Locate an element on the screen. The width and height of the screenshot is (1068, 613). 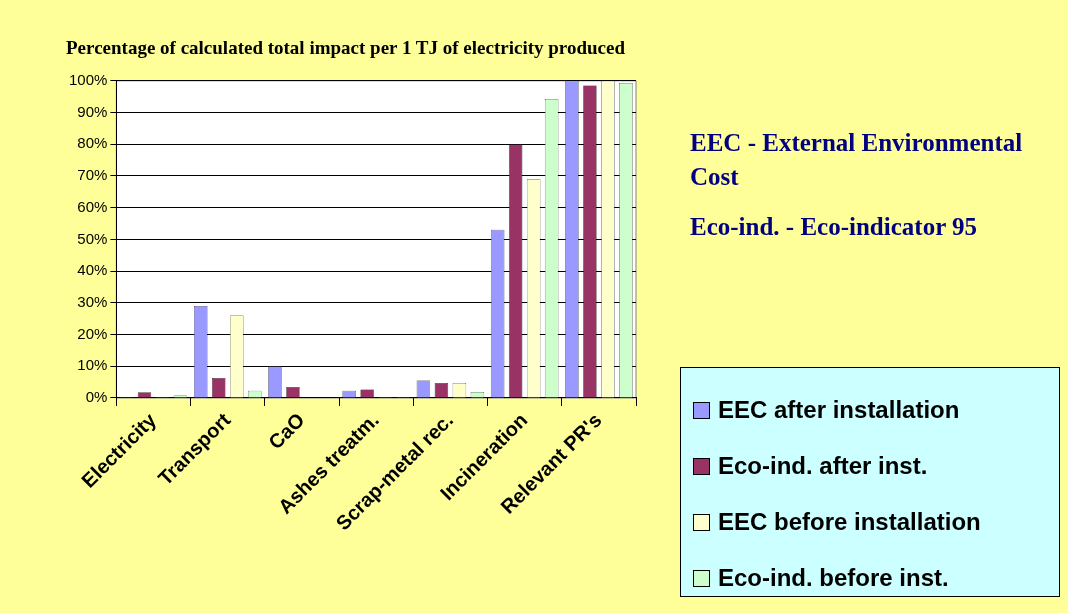
y-tick-label: 60% is located at coordinates (92, 206).